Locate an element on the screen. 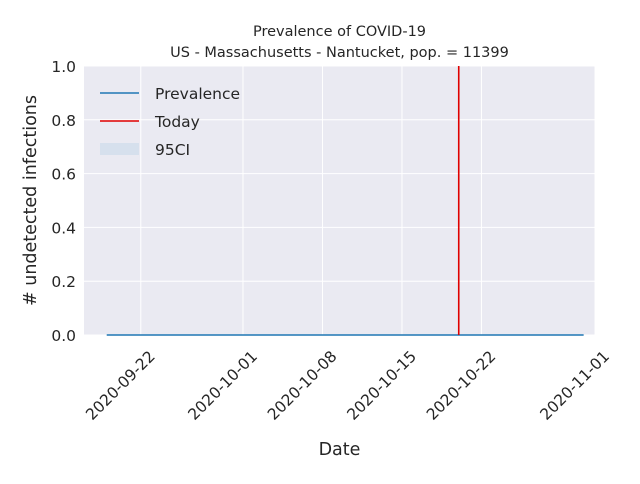 This screenshot has height=484, width=640. y-tick-labels: 0.0 0.2 0.4 0.6 0.8 1.0 is located at coordinates (63, 201).